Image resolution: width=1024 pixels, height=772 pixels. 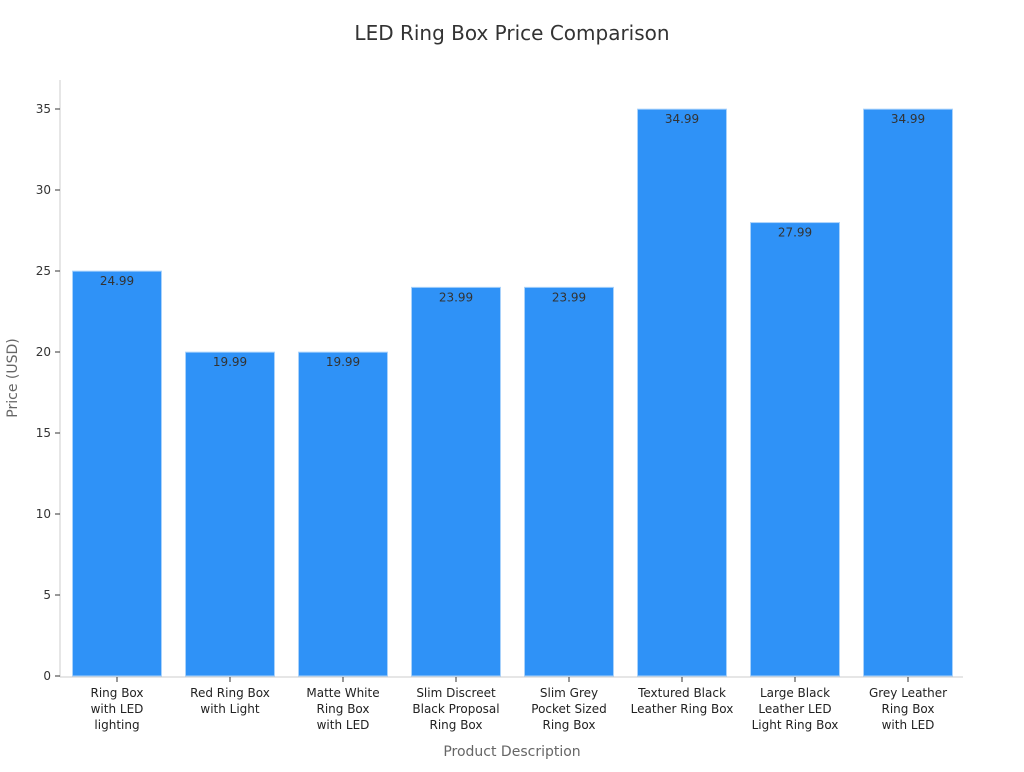 What do you see at coordinates (117, 281) in the screenshot?
I see `bar-value-label: 24.99` at bounding box center [117, 281].